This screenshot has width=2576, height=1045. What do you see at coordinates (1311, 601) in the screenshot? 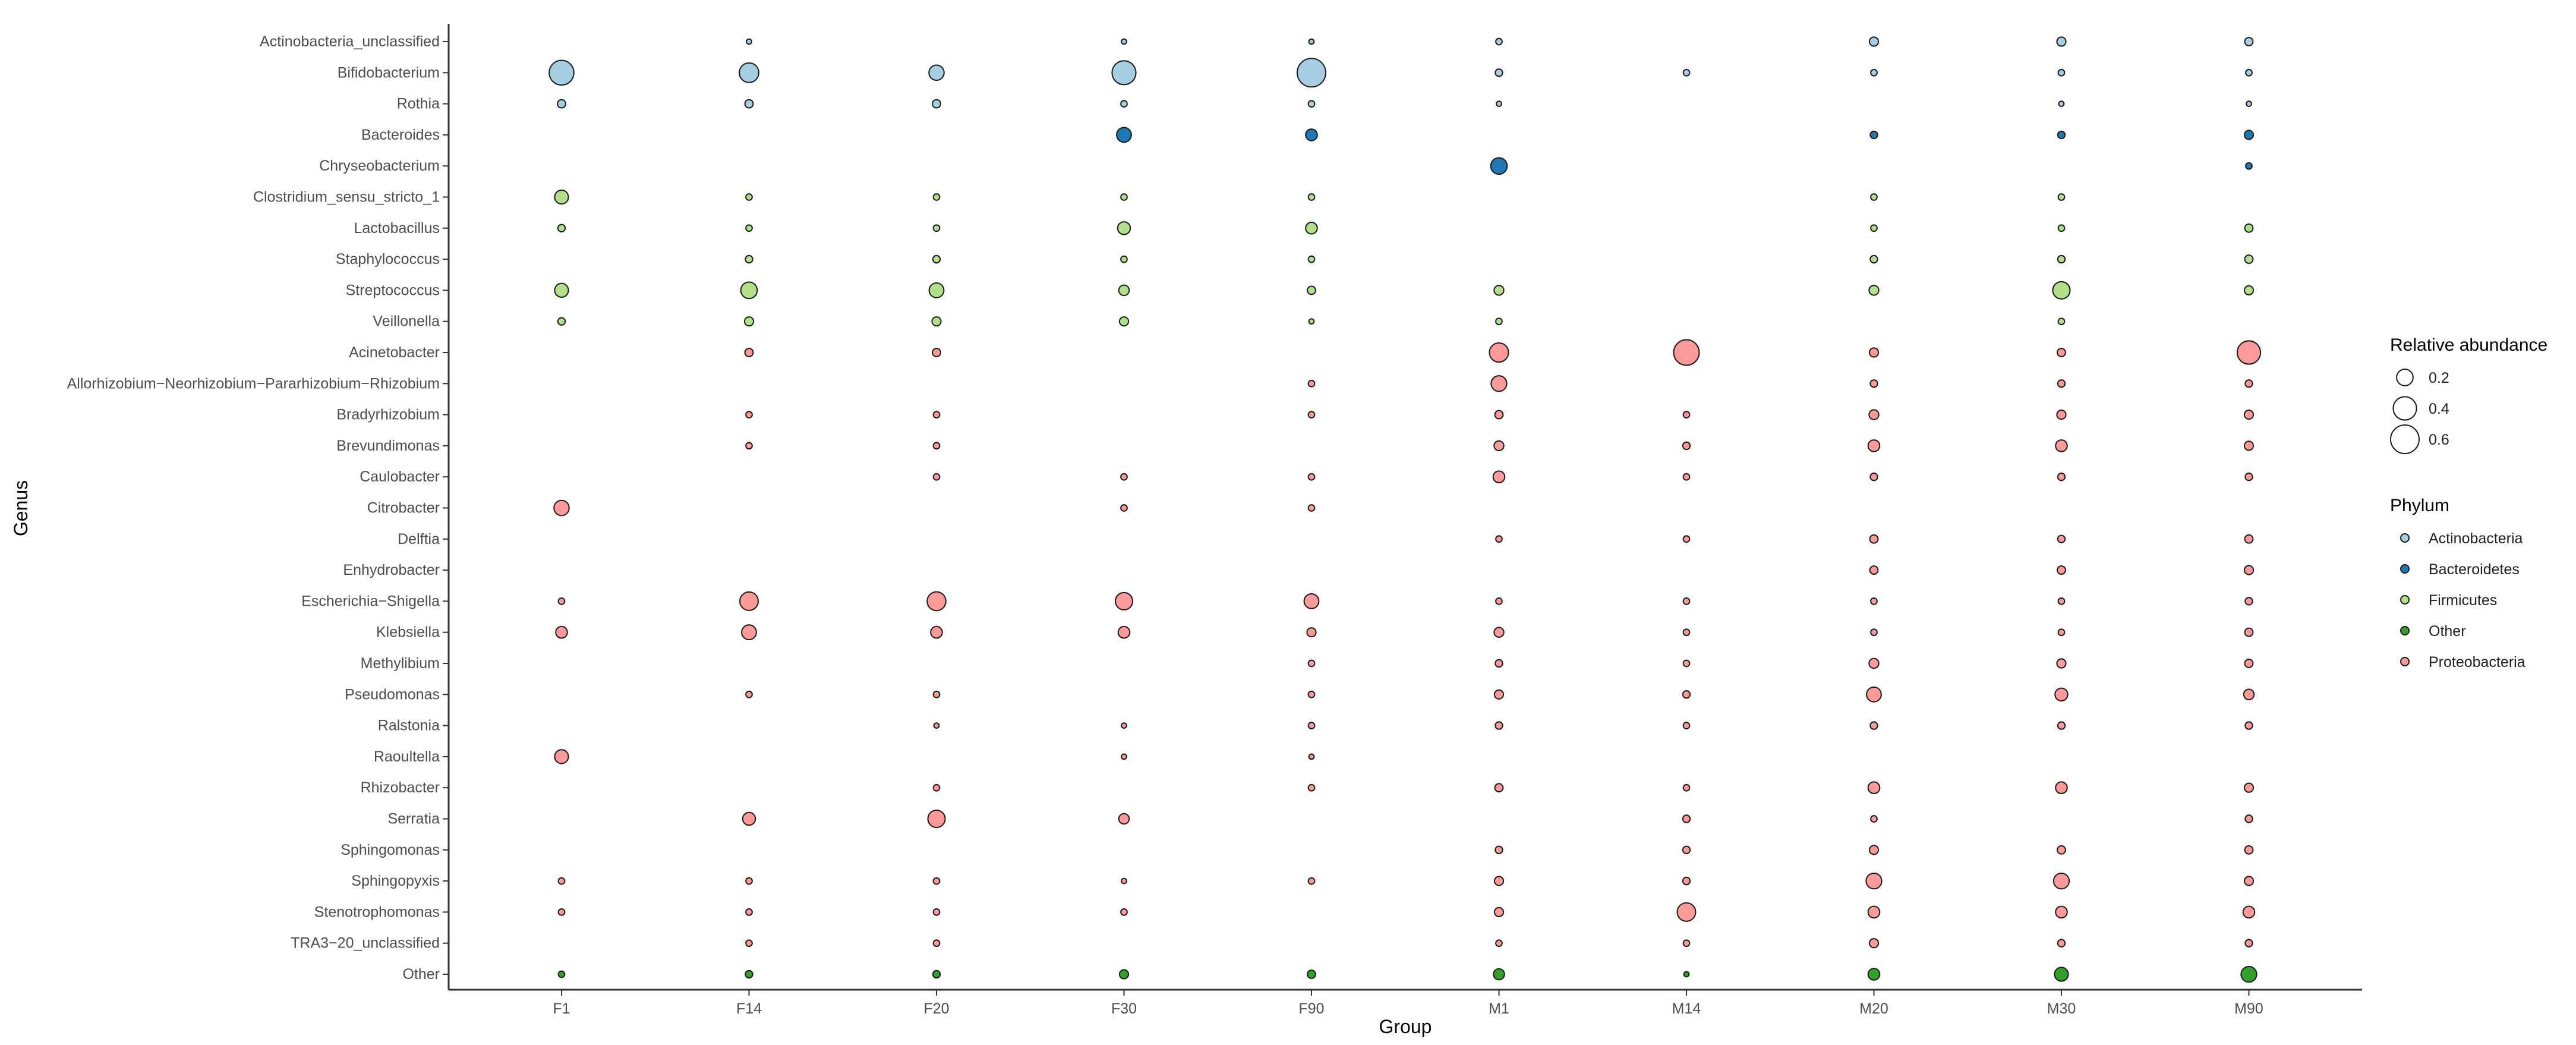
I see `bubble-escherichia-shigella-f90` at bounding box center [1311, 601].